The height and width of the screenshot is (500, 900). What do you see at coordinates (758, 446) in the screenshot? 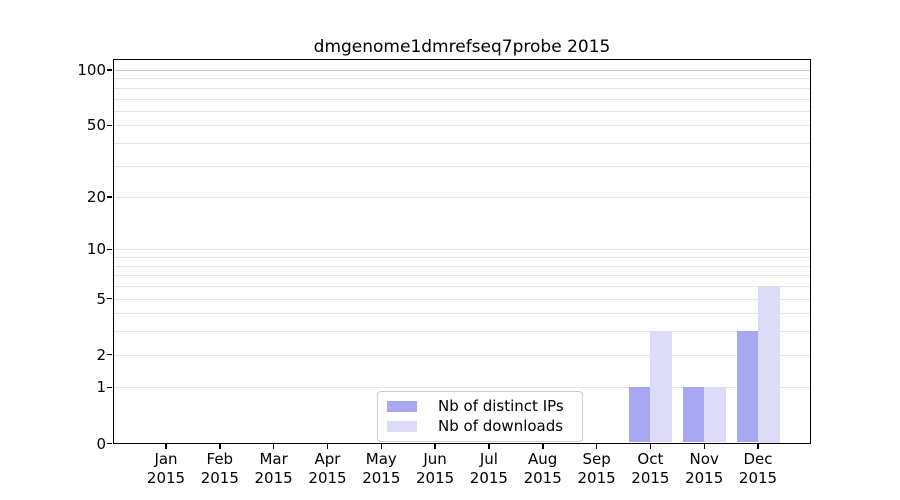
I see `x-tick-dec` at bounding box center [758, 446].